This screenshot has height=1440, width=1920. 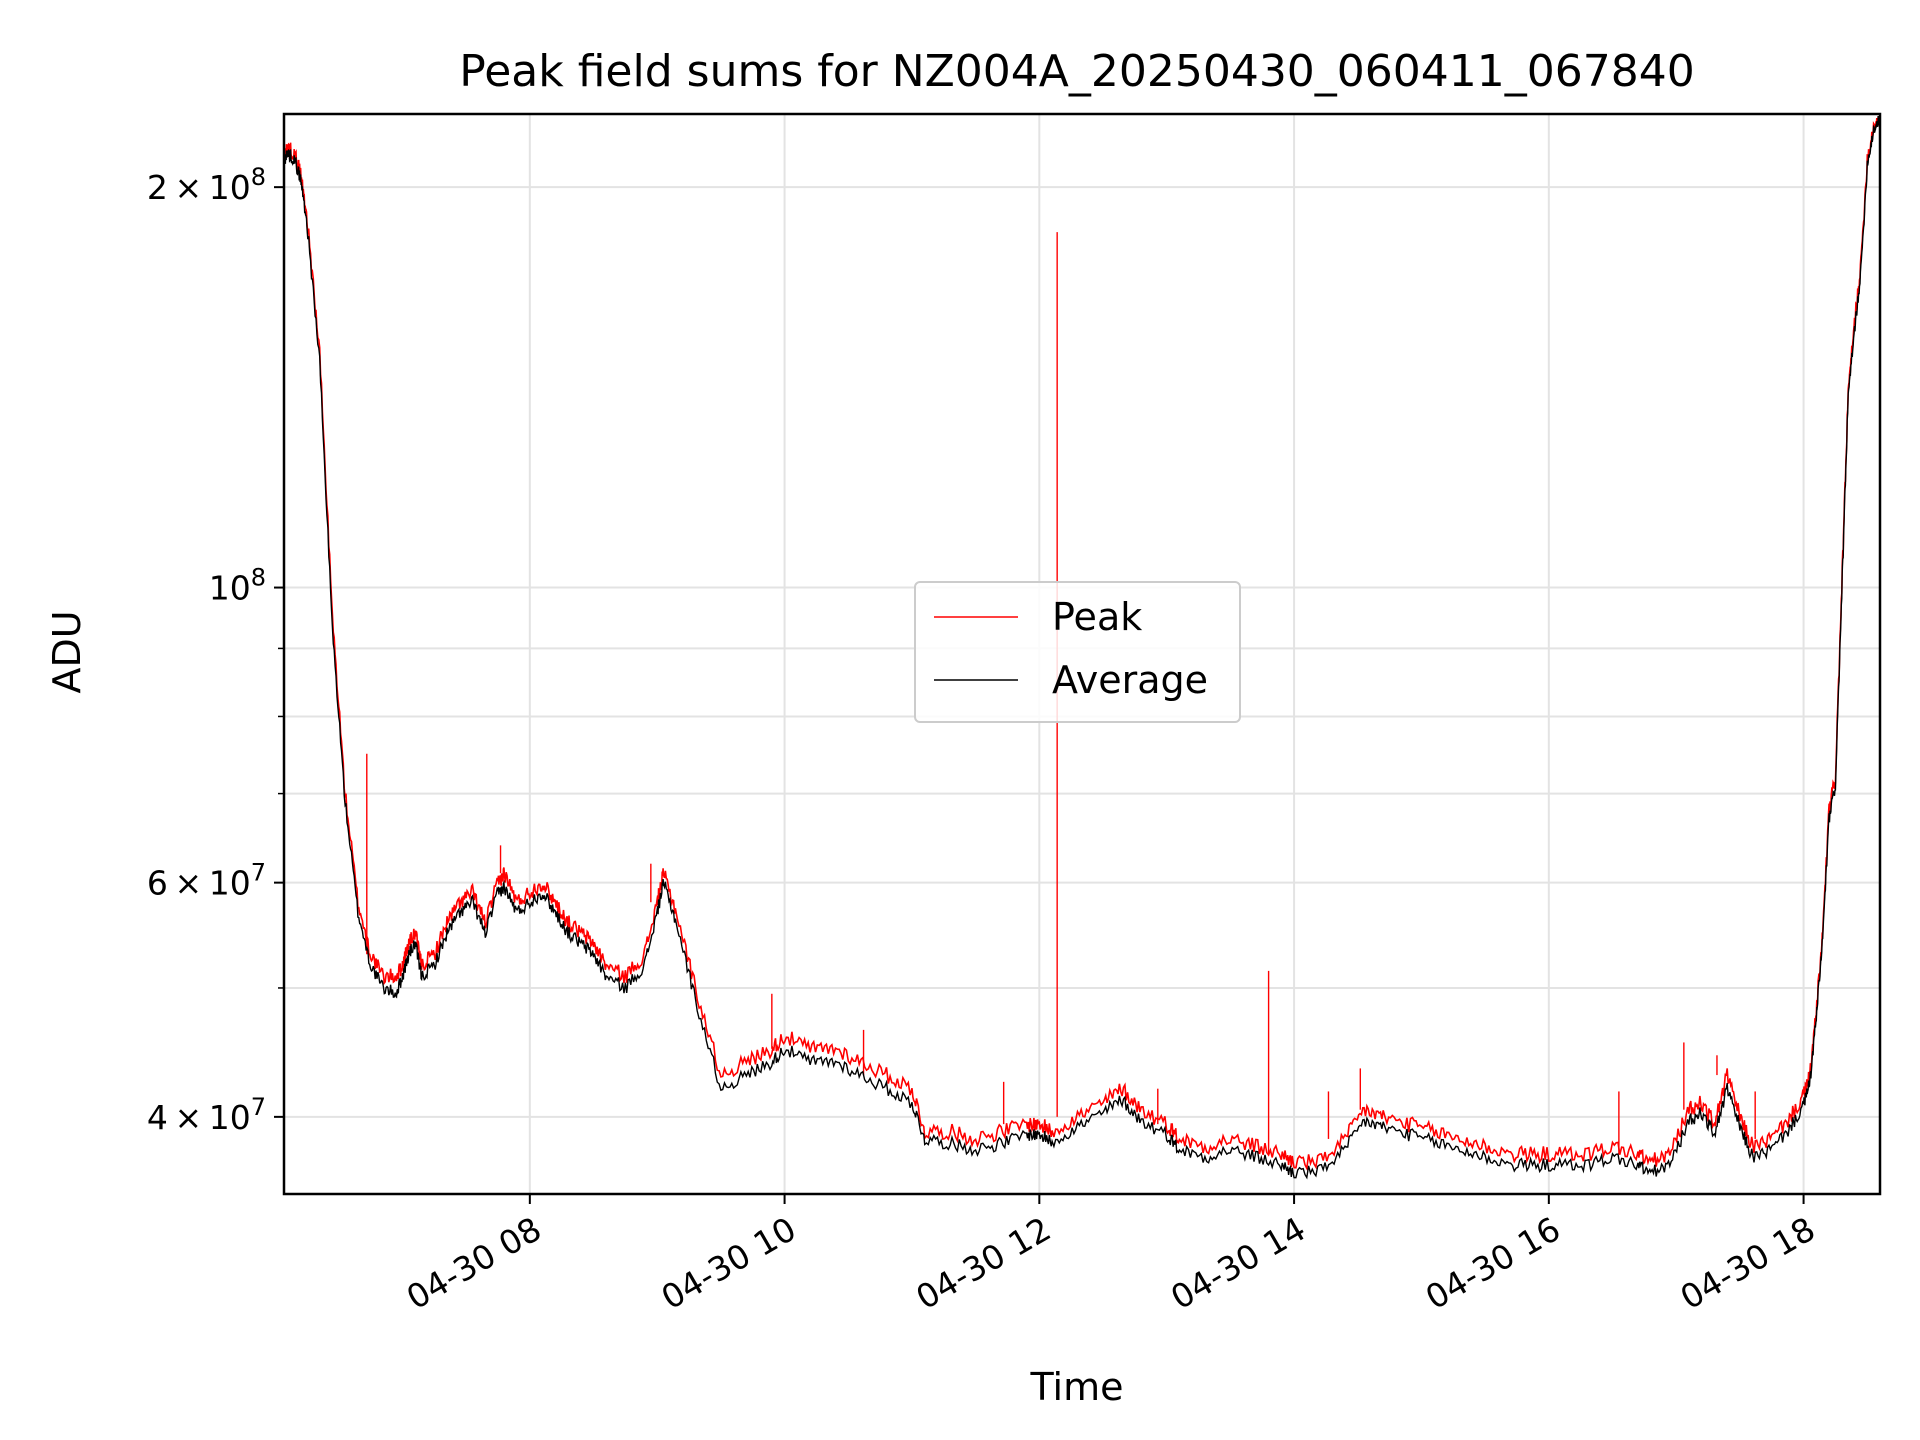 I want to click on legend-label-peak: Peak, so click(x=1097, y=617).